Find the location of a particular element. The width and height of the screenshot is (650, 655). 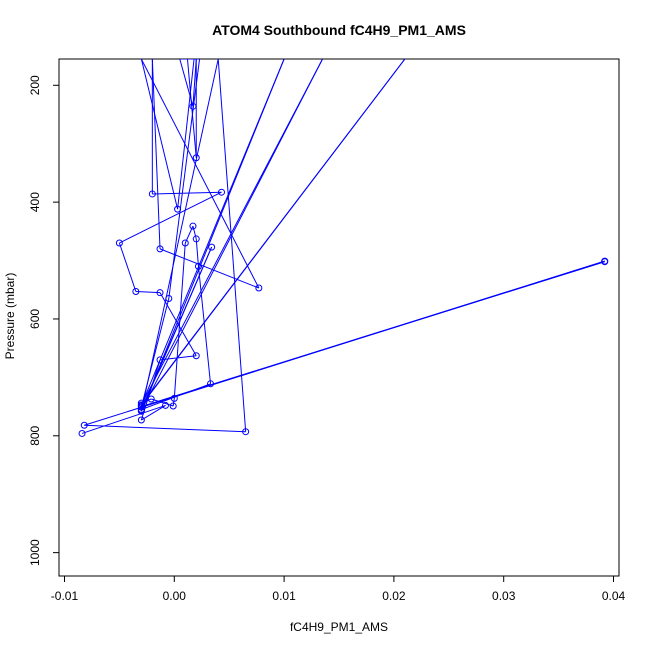

x-axis: -0.01 0.00 0.01 0.02 0.03 0.04 is located at coordinates (338, 589).